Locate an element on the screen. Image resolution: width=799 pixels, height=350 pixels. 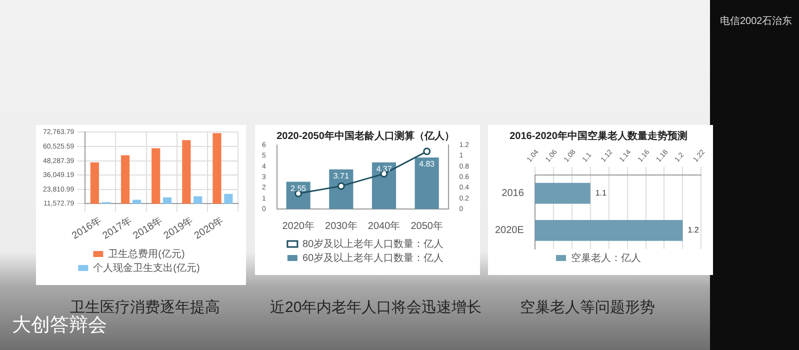
x-tick-label: 2040年 is located at coordinates (384, 226).